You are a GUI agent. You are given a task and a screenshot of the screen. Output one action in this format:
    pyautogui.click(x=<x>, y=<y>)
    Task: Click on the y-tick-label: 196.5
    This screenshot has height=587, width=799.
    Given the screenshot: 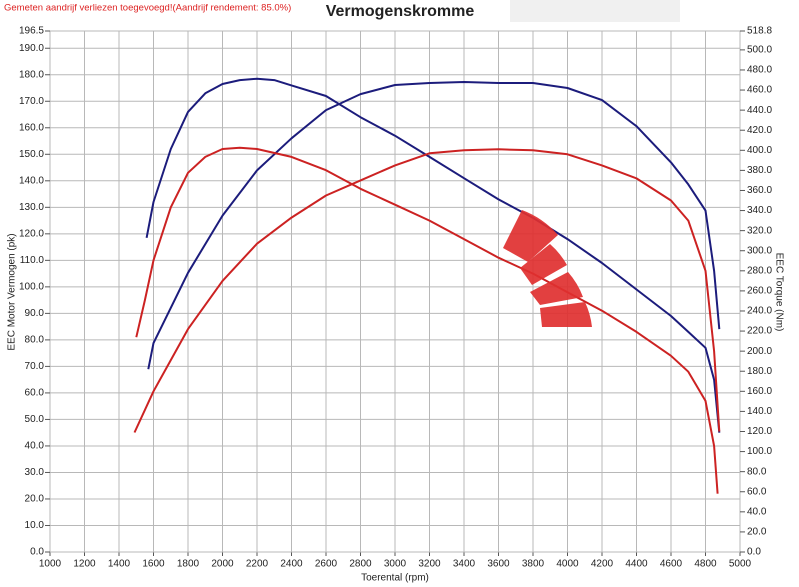 What is the action you would take?
    pyautogui.click(x=31, y=31)
    